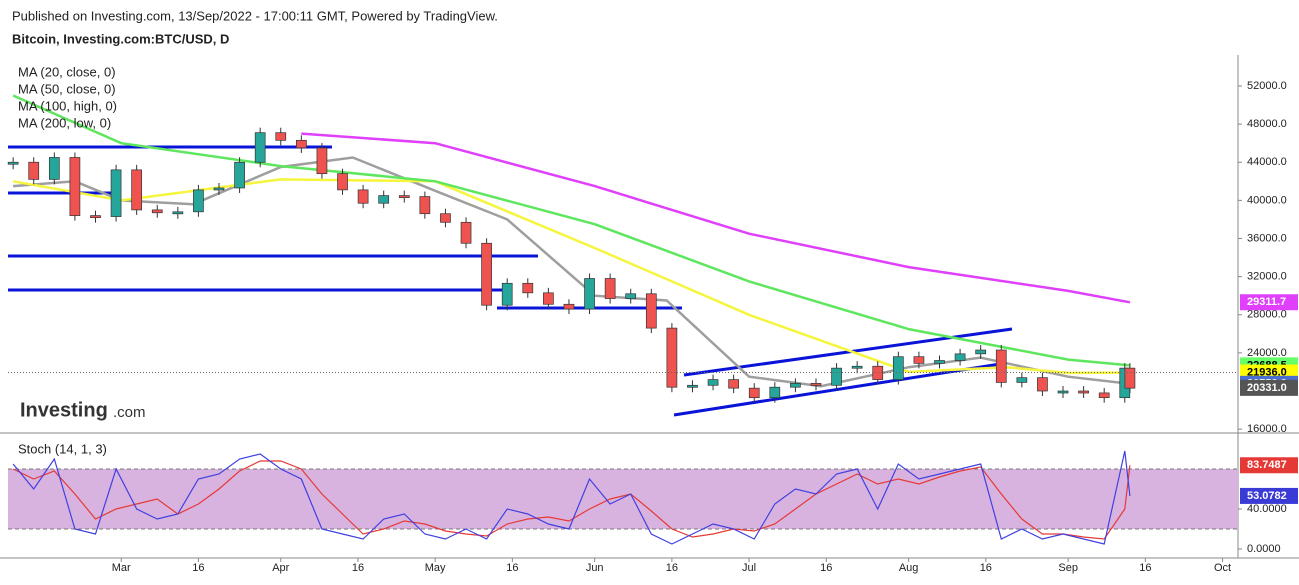 The width and height of the screenshot is (1299, 585). I want to click on y-tick-label: 0.0000, so click(1264, 549).